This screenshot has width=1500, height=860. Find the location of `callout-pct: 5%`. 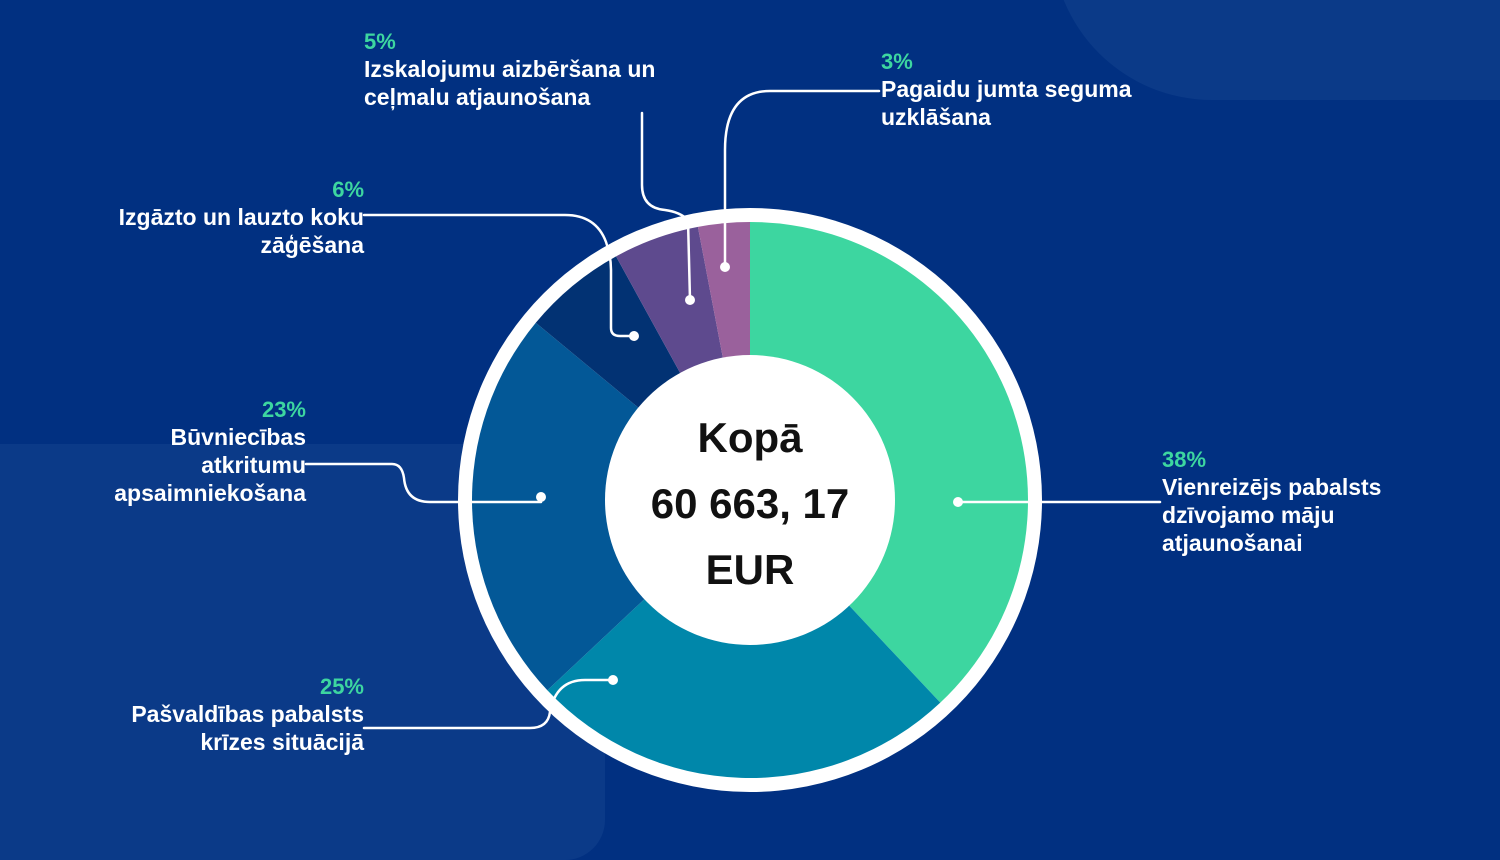

callout-pct: 5% is located at coordinates (380, 41).